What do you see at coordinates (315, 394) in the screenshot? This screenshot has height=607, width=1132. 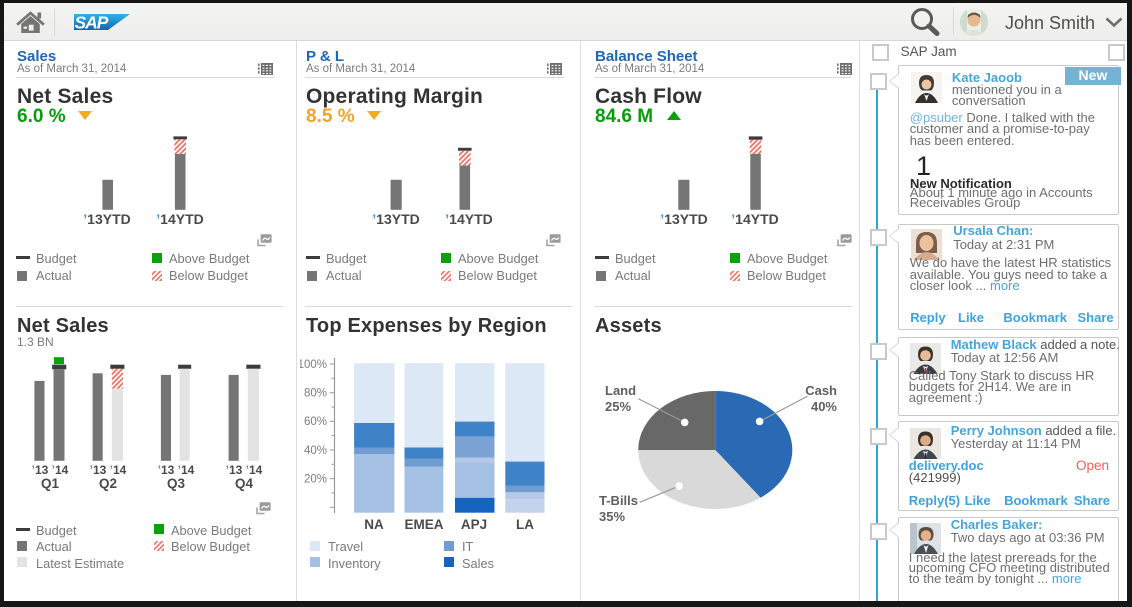 I see `svg-text: 80%` at bounding box center [315, 394].